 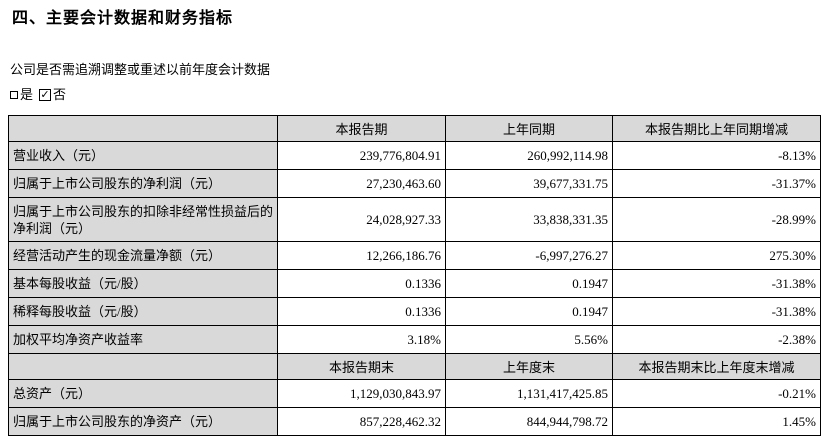 I want to click on row-current: 3.18%, so click(x=361, y=339).